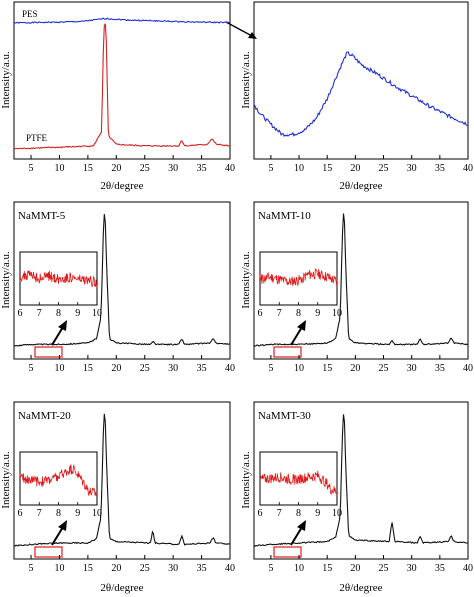 Image resolution: width=474 pixels, height=597 pixels. What do you see at coordinates (468, 368) in the screenshot?
I see `x-tick-label-3-40: 40` at bounding box center [468, 368].